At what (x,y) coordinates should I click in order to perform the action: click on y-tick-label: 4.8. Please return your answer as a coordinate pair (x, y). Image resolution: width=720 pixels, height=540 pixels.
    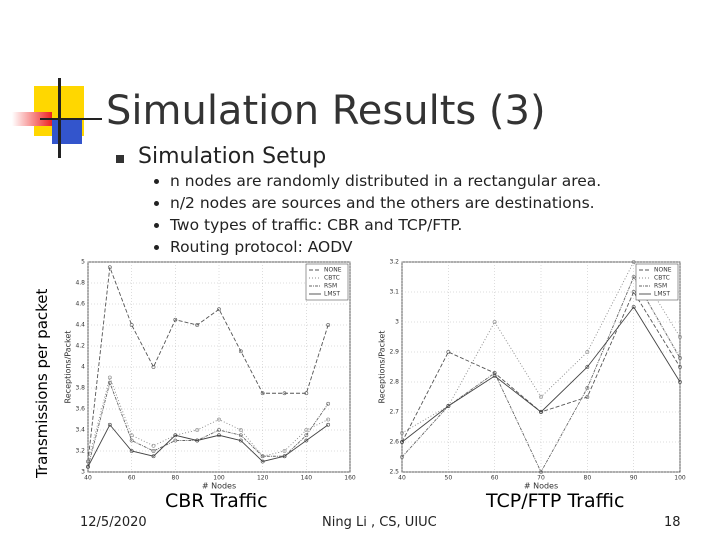
    Looking at the image, I should click on (80, 283).